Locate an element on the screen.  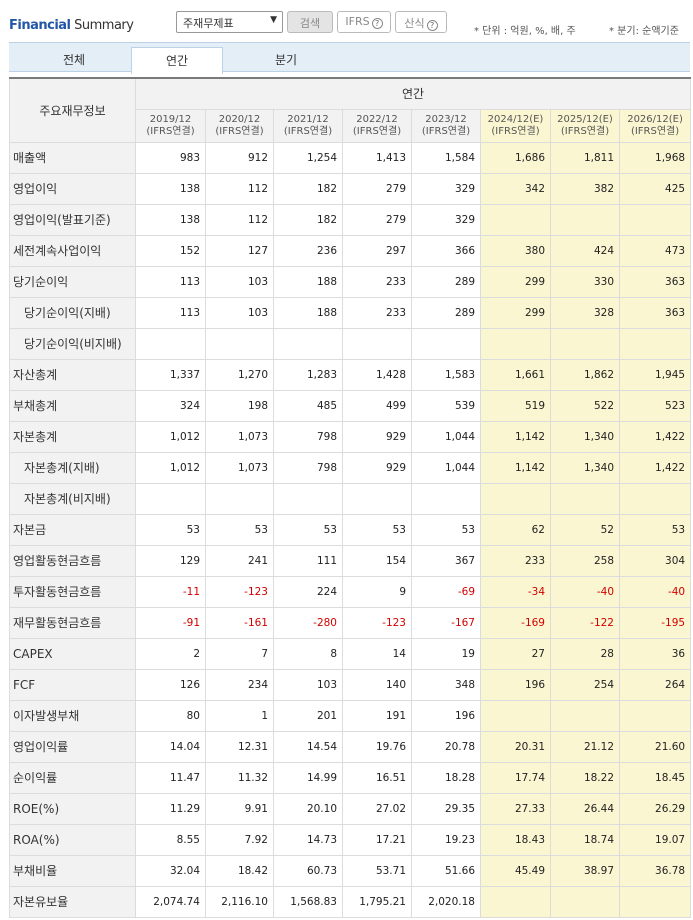
table-cell: 297 is located at coordinates (377, 250).